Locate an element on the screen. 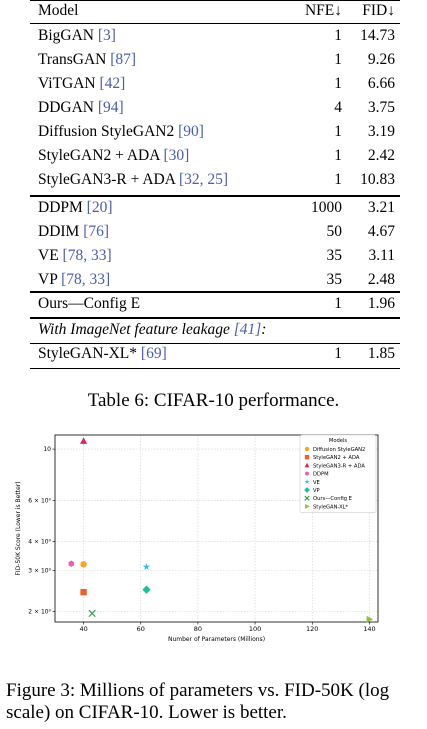 Image resolution: width=427 pixels, height=729 pixels. table-caption: Table 6: CIFAR-10 performance. is located at coordinates (213, 400).